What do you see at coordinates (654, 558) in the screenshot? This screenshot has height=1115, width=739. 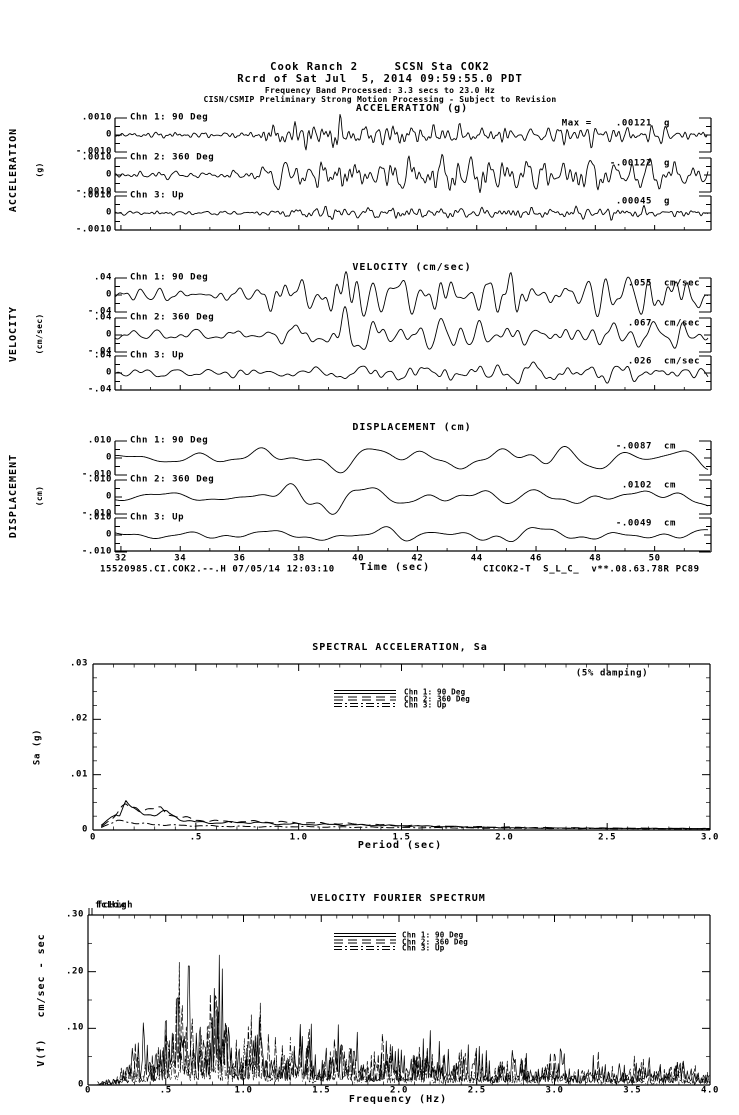 I see `time-tick-label: 50` at bounding box center [654, 558].